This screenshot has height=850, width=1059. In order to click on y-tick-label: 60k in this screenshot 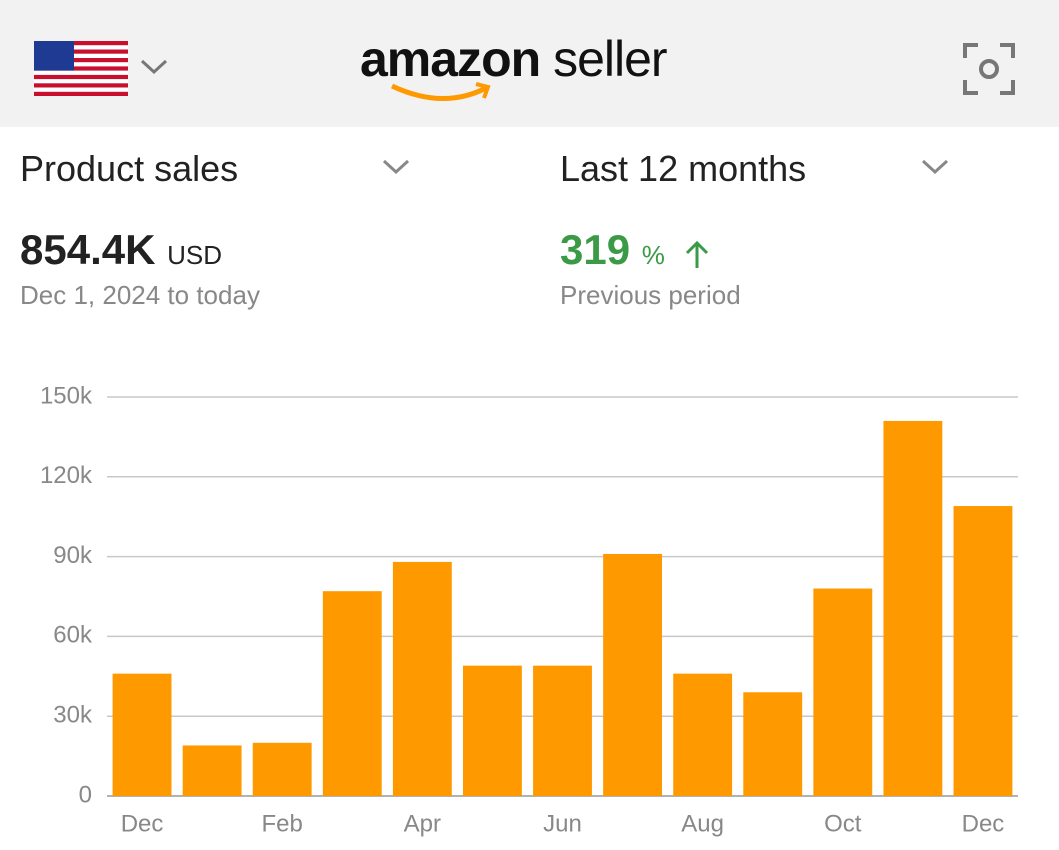, I will do `click(73, 635)`.